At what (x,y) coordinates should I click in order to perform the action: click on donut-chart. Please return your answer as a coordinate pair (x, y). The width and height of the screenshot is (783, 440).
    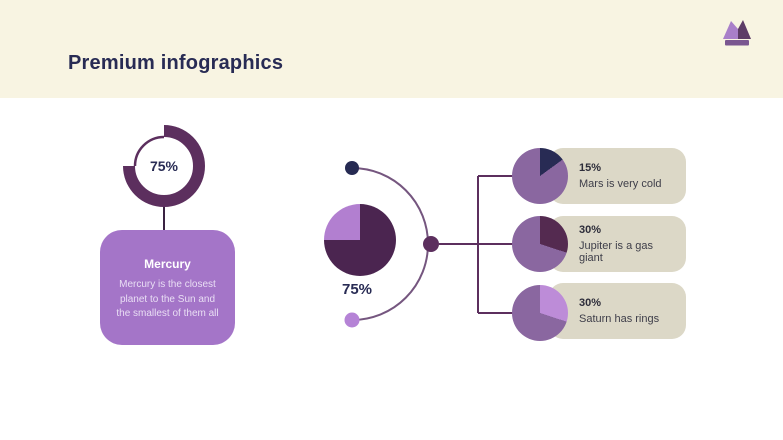
    Looking at the image, I should click on (164, 166).